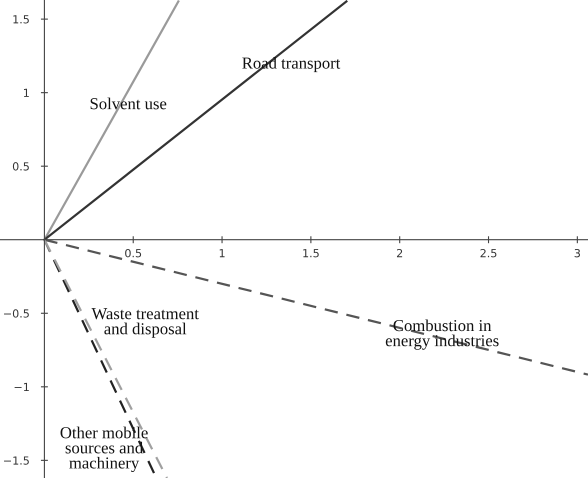 The image size is (588, 478). I want to click on x-tick-label: 0.5, so click(133, 253).